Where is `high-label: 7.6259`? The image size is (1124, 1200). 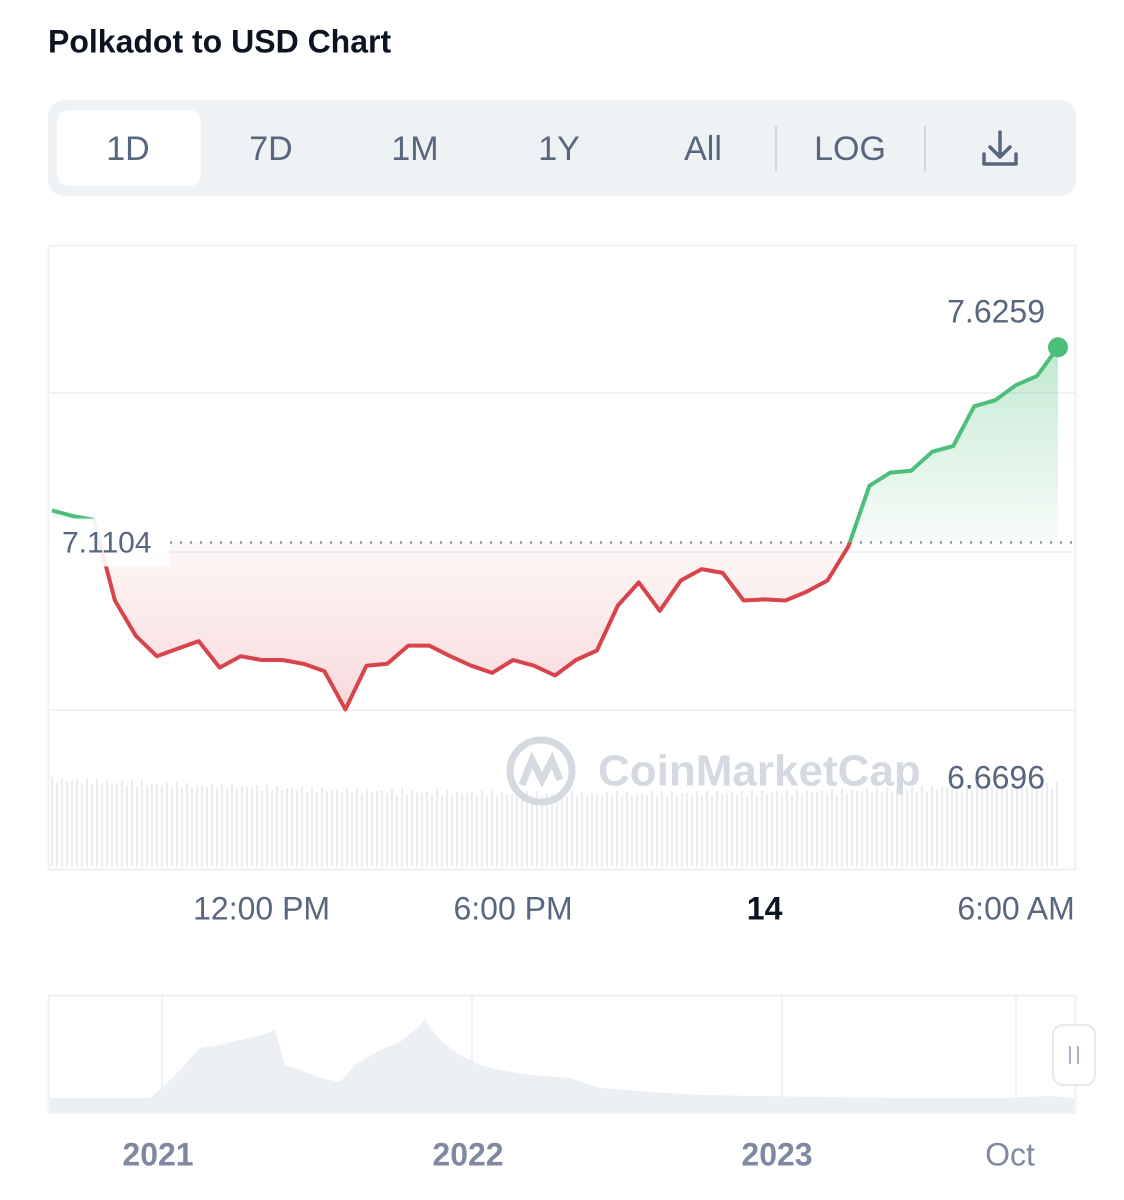 high-label: 7.6259 is located at coordinates (996, 311).